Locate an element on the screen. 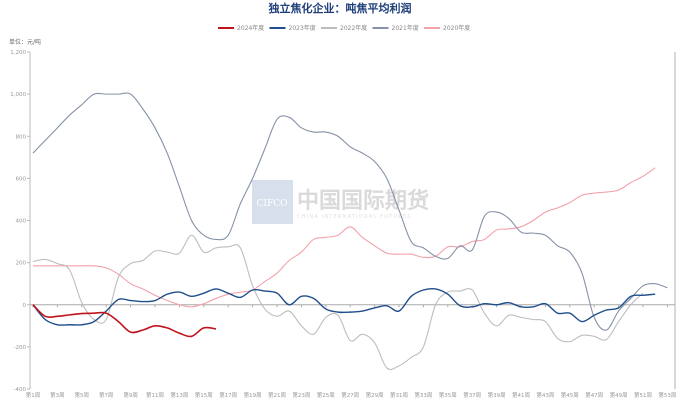 The image size is (680, 401). x-tick-label: 第25周 is located at coordinates (326, 395).